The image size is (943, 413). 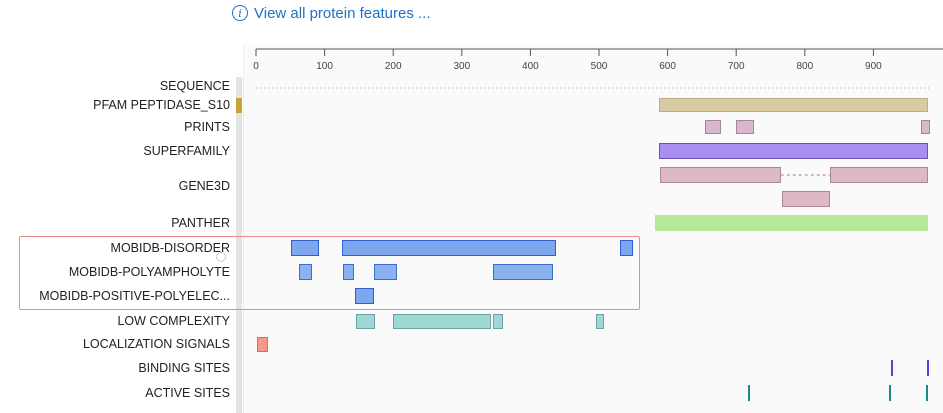 What do you see at coordinates (221, 257) in the screenshot?
I see `loading-icon` at bounding box center [221, 257].